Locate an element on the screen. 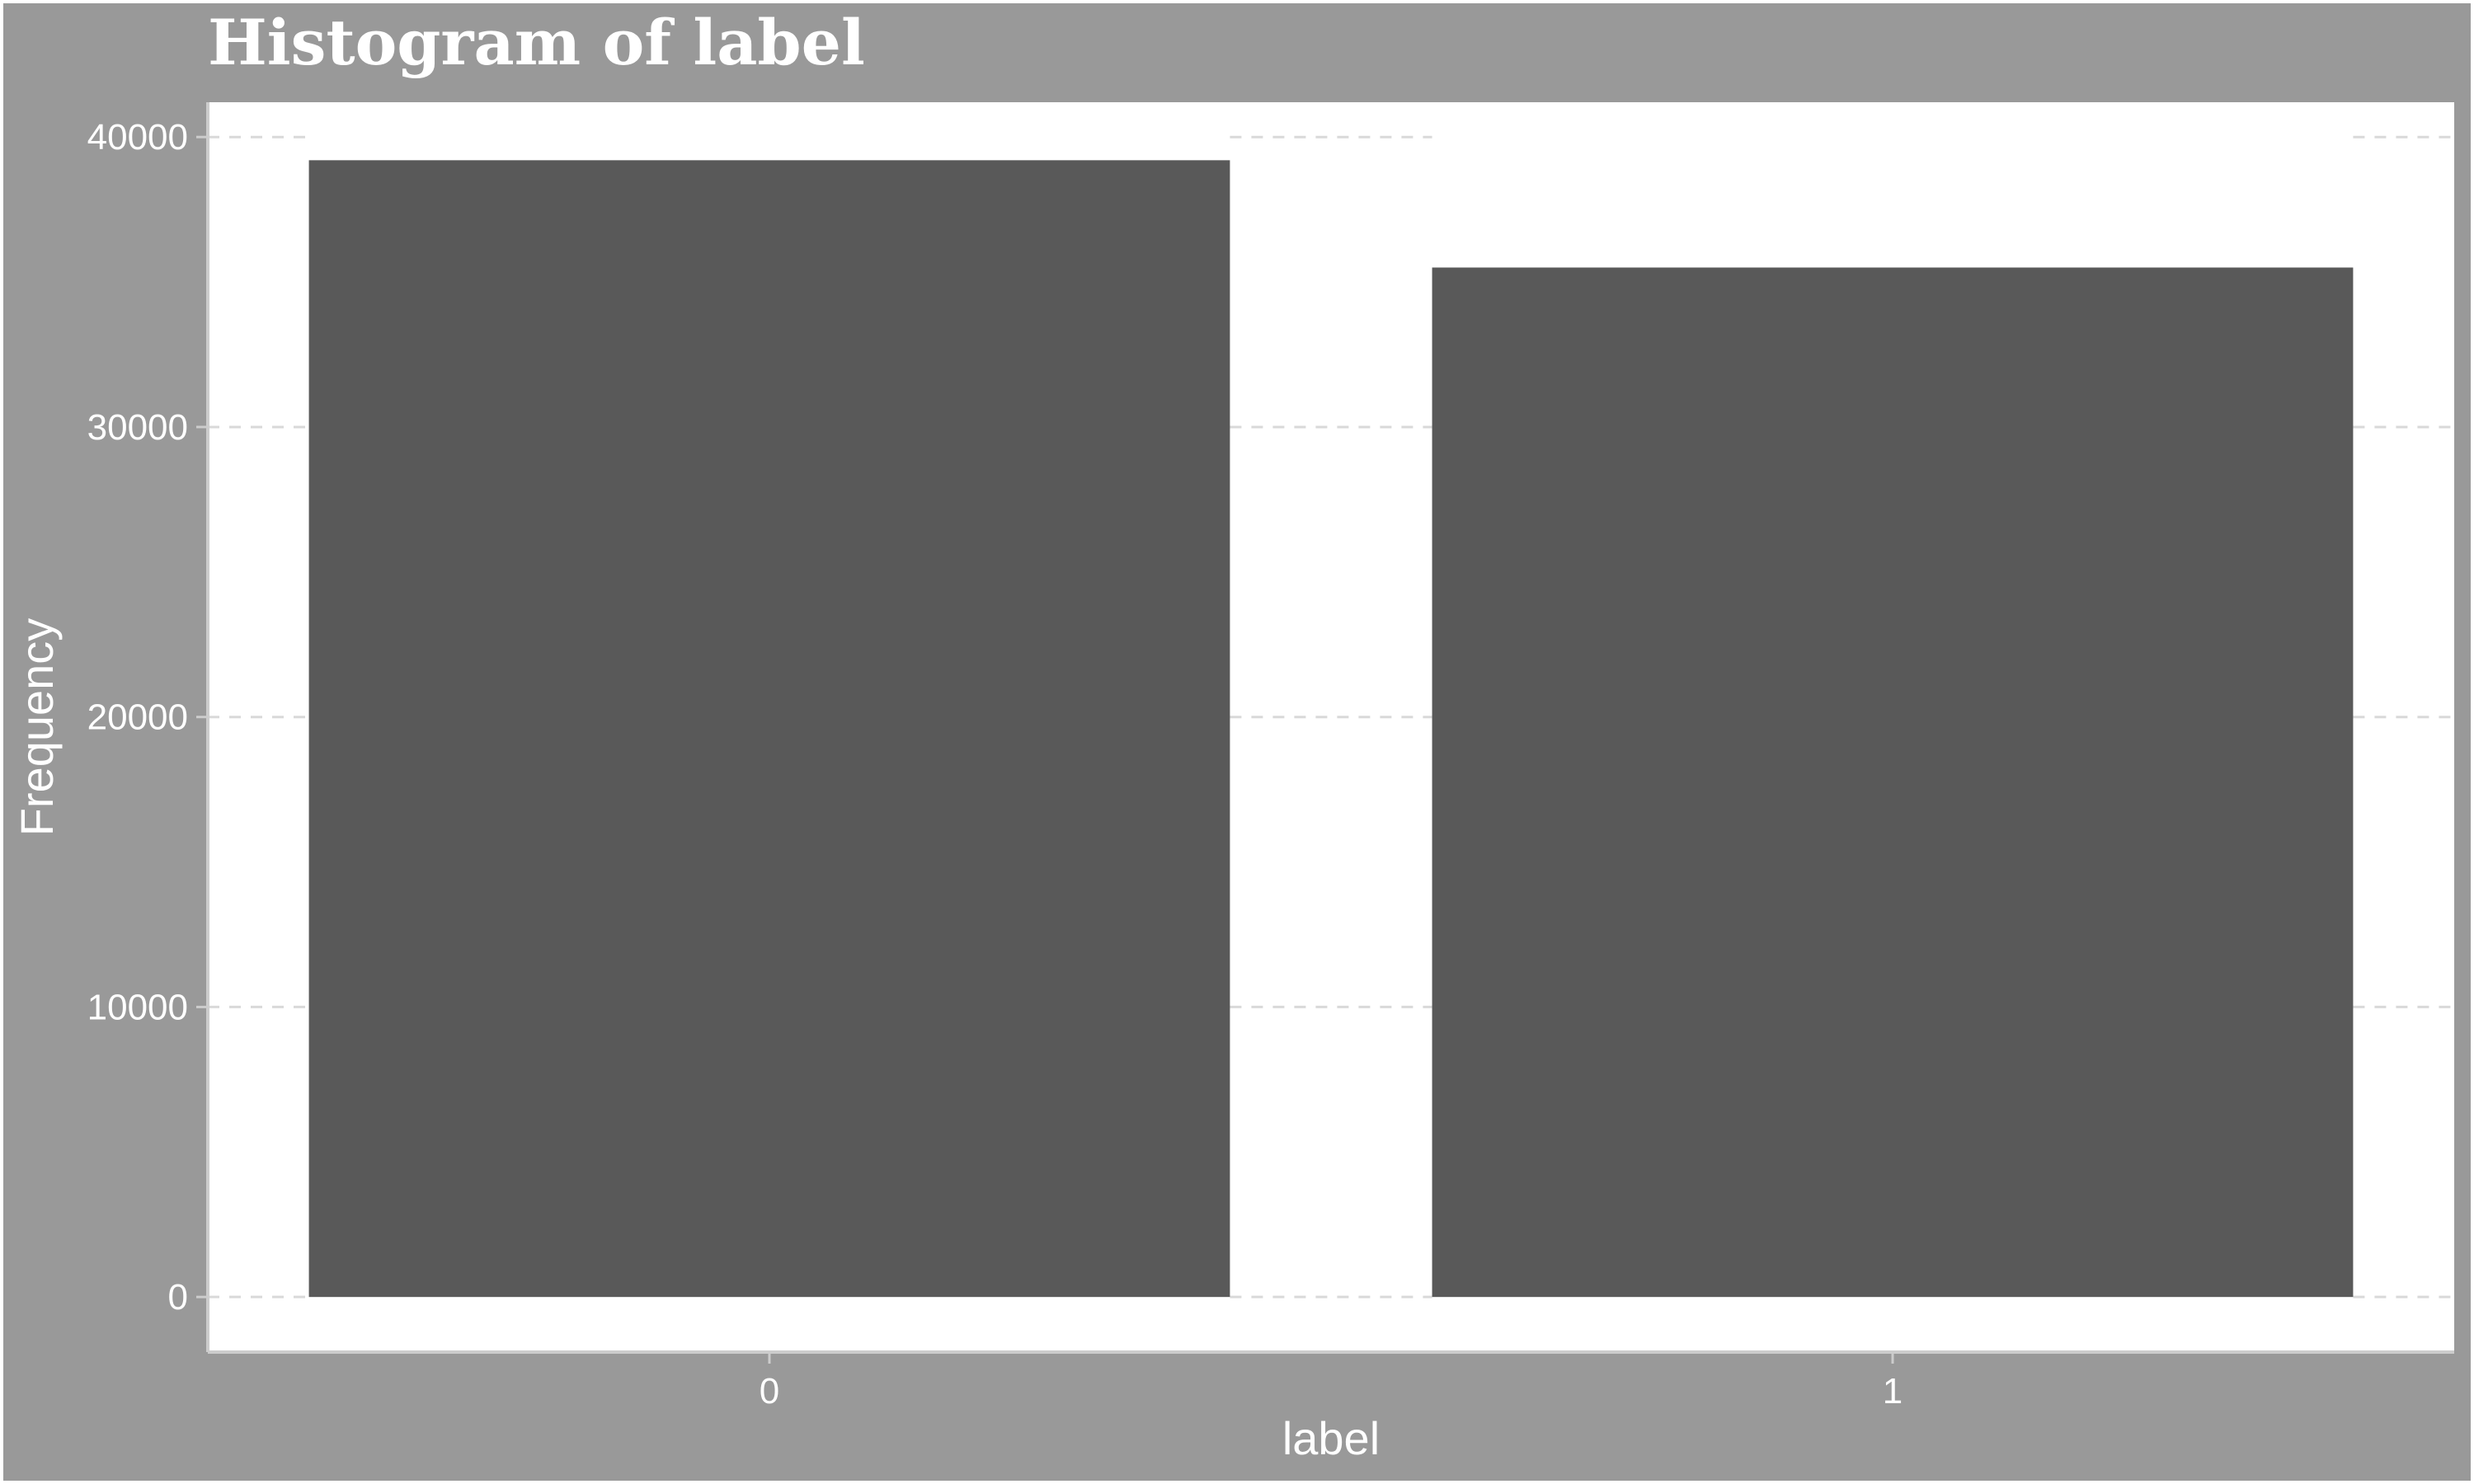 The height and width of the screenshot is (1484, 2474). x-tick-label: 0 is located at coordinates (769, 1391).